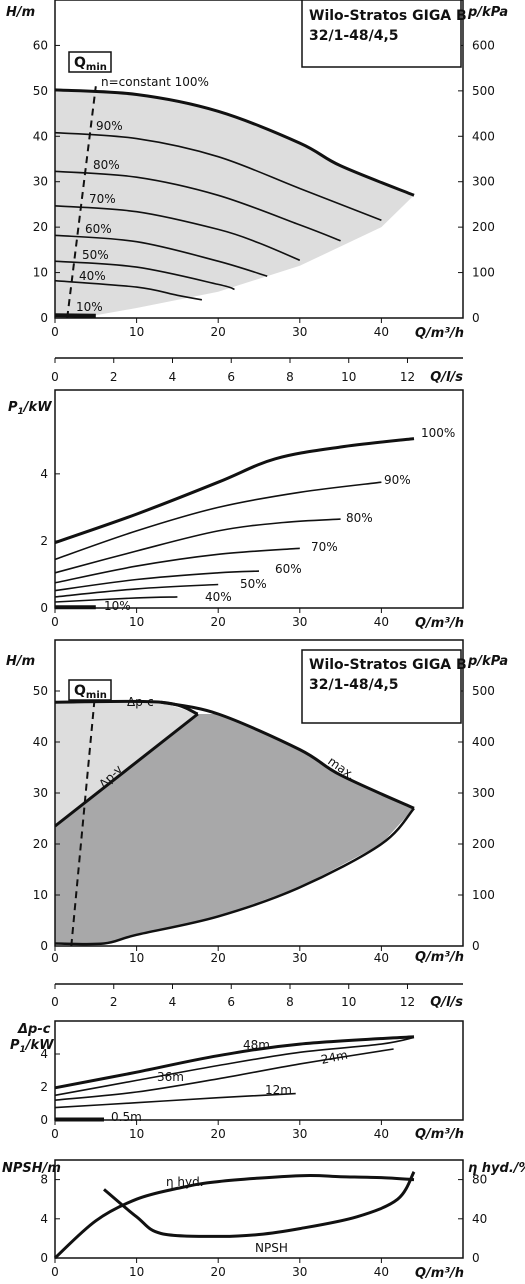 This screenshot has height=1284, width=525. I want to click on curve-label-80: 80%, so click(106, 165).